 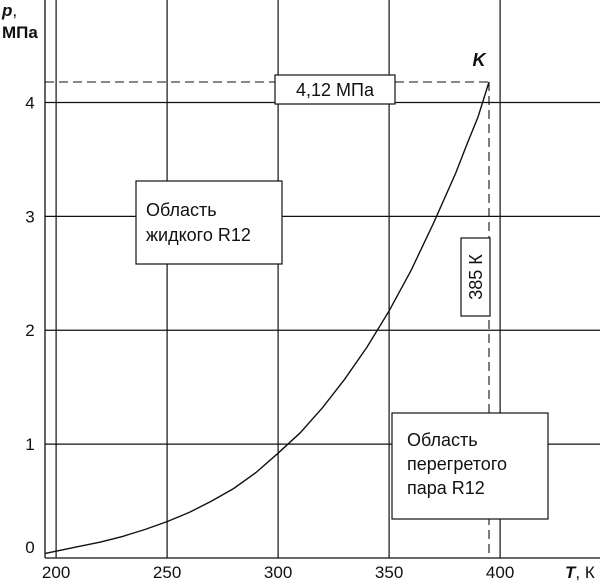 I want to click on y-tick-label: 4, so click(x=29, y=102).